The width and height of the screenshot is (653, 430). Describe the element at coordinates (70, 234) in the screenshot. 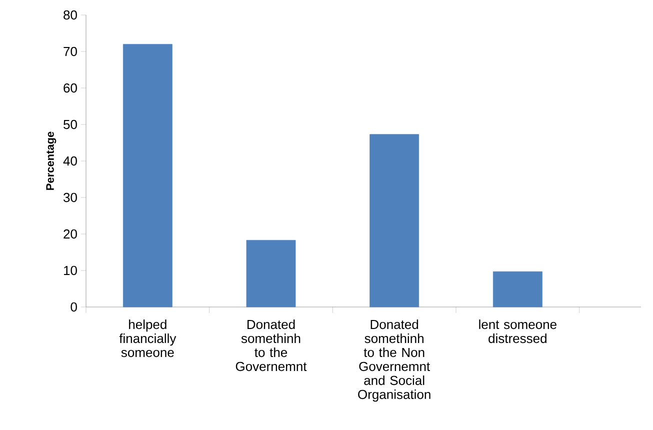

I see `y-tick-label: 20` at that location.